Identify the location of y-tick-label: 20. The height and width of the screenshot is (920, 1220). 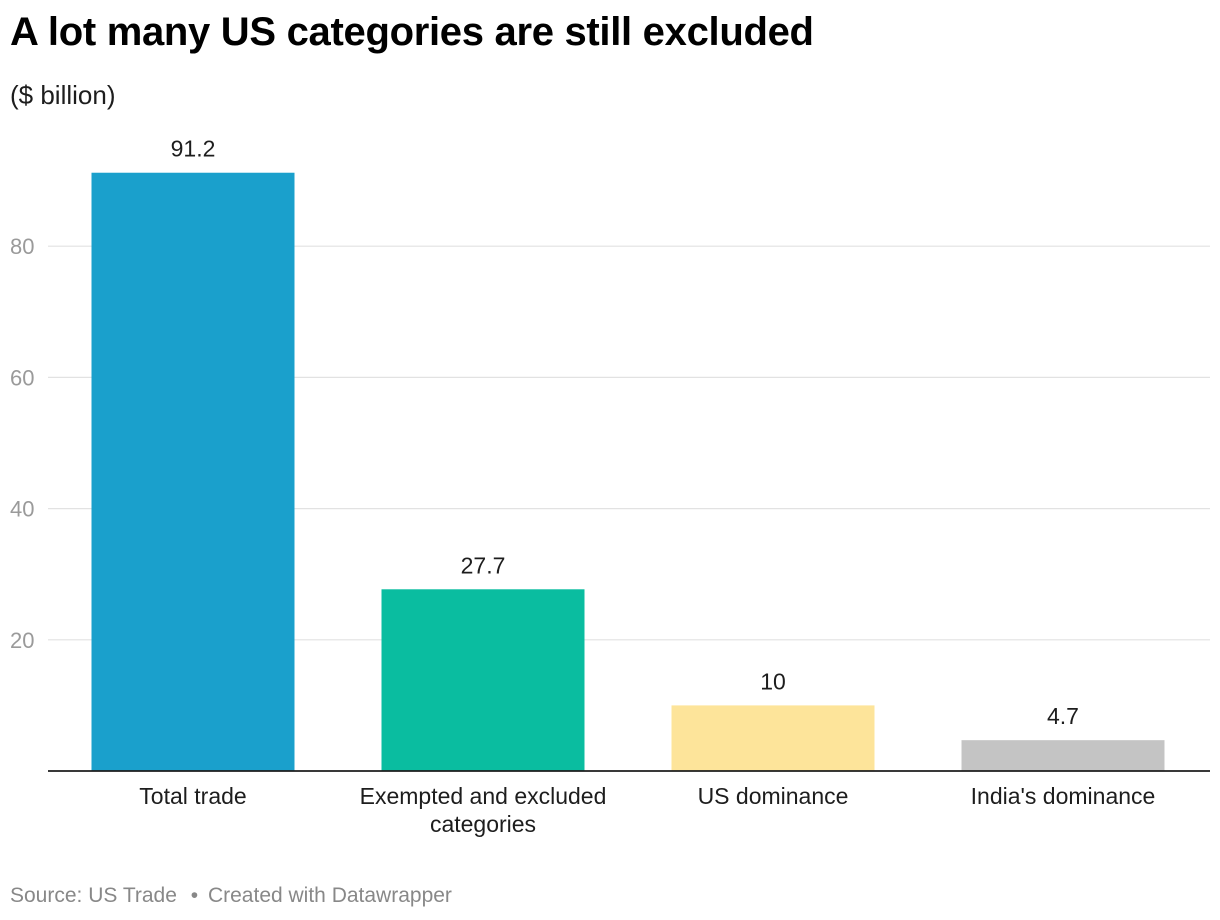
(22, 640).